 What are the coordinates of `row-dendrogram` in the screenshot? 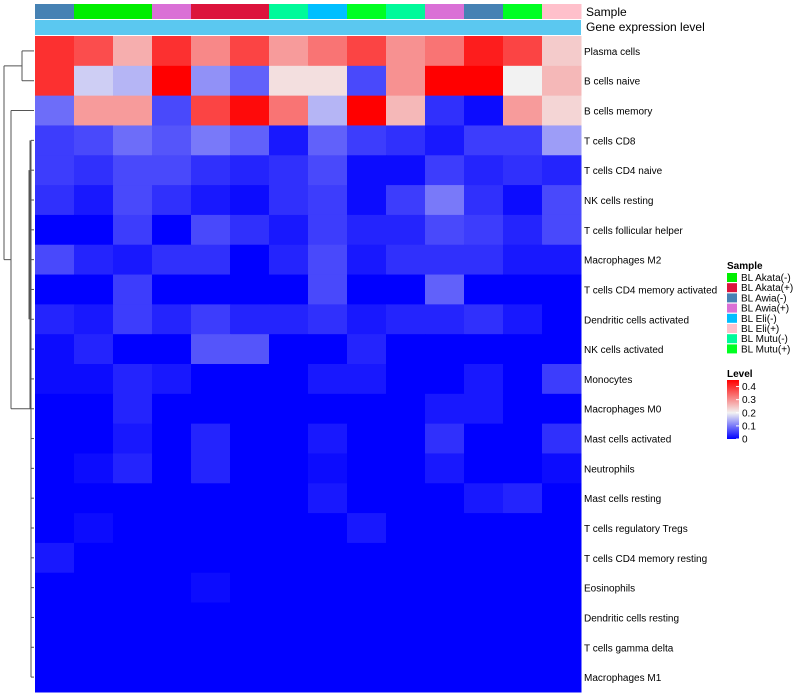 It's located at (18, 364).